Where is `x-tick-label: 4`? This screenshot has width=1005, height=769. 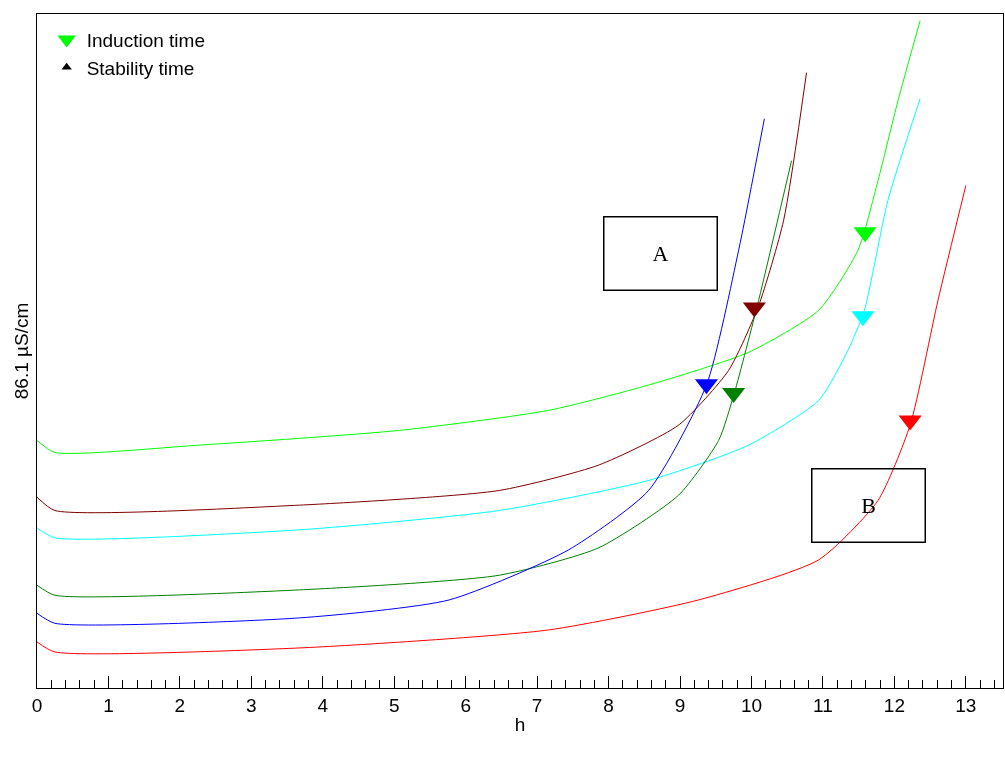 x-tick-label: 4 is located at coordinates (323, 705).